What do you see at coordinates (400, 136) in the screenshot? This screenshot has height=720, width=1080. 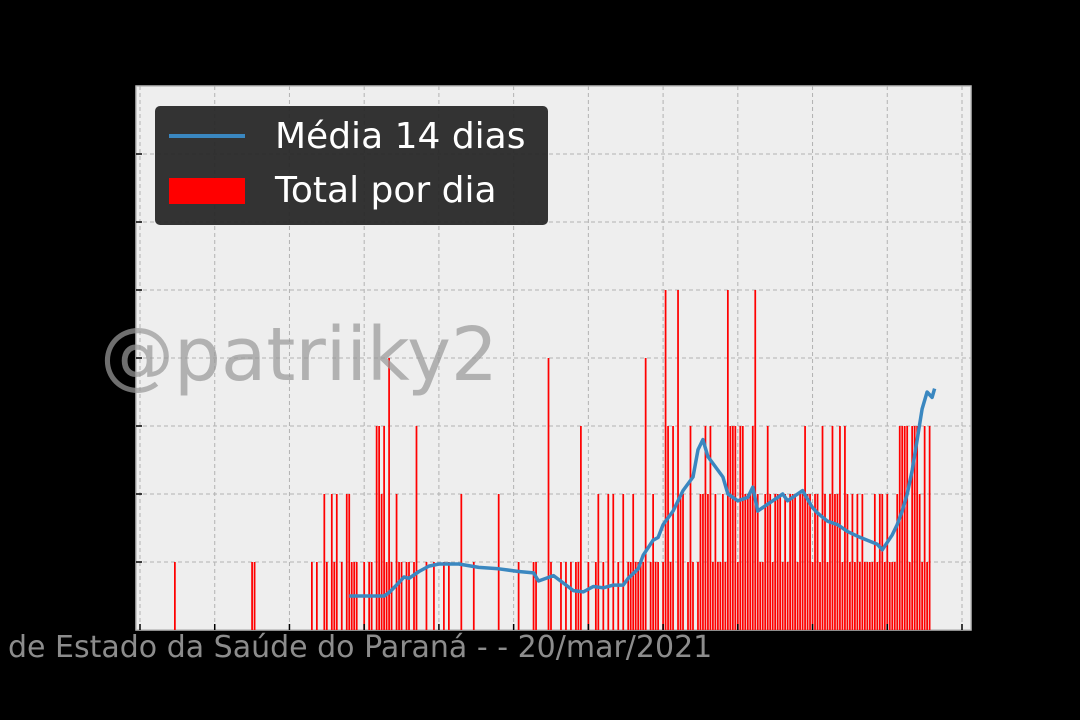 I see `legend-label-media: Média 14 dias` at bounding box center [400, 136].